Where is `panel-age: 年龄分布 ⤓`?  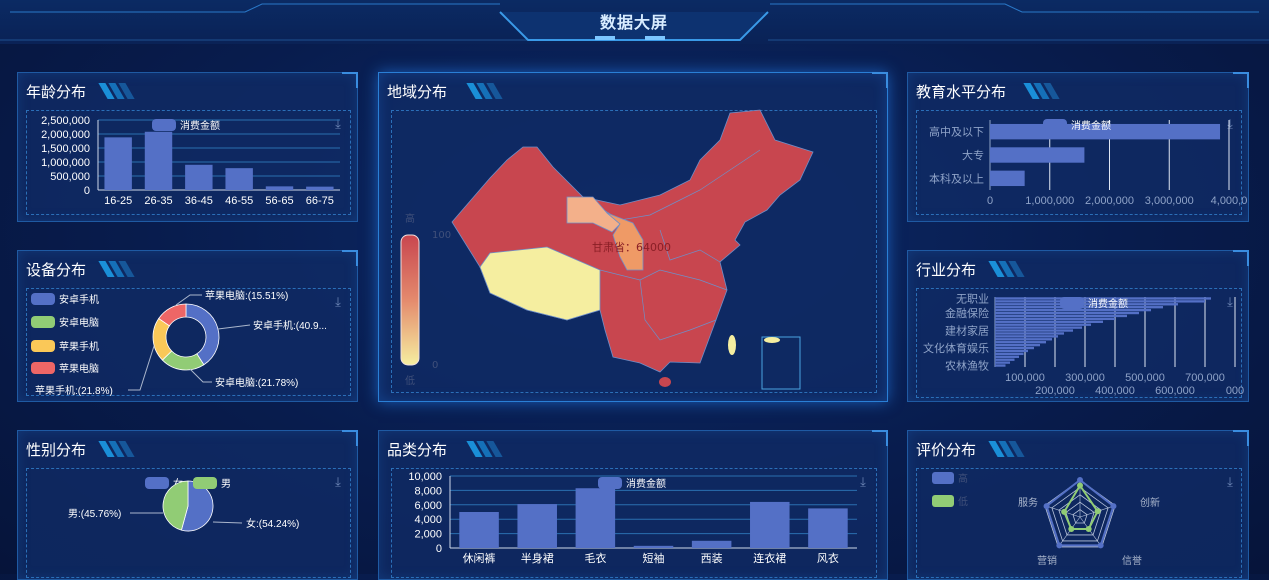
panel-age: 年龄分布 ⤓ is located at coordinates (187, 147).